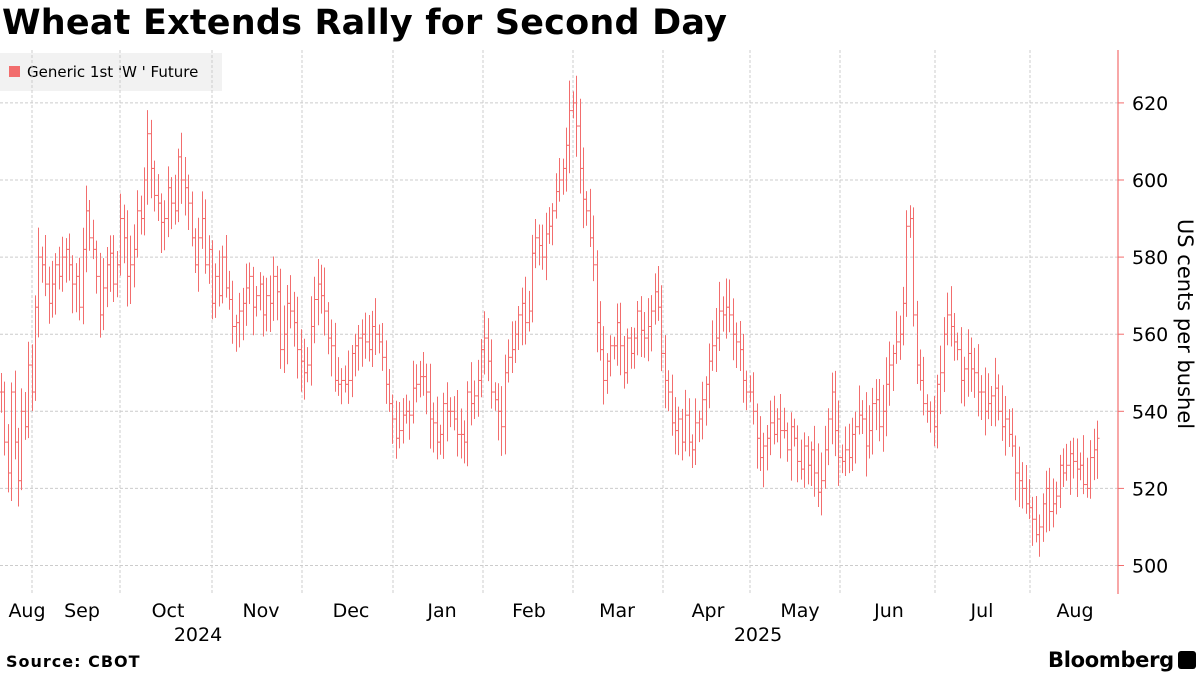 This screenshot has width=1200, height=675. Describe the element at coordinates (888, 611) in the screenshot. I see `x-tick-label: Jun` at that location.